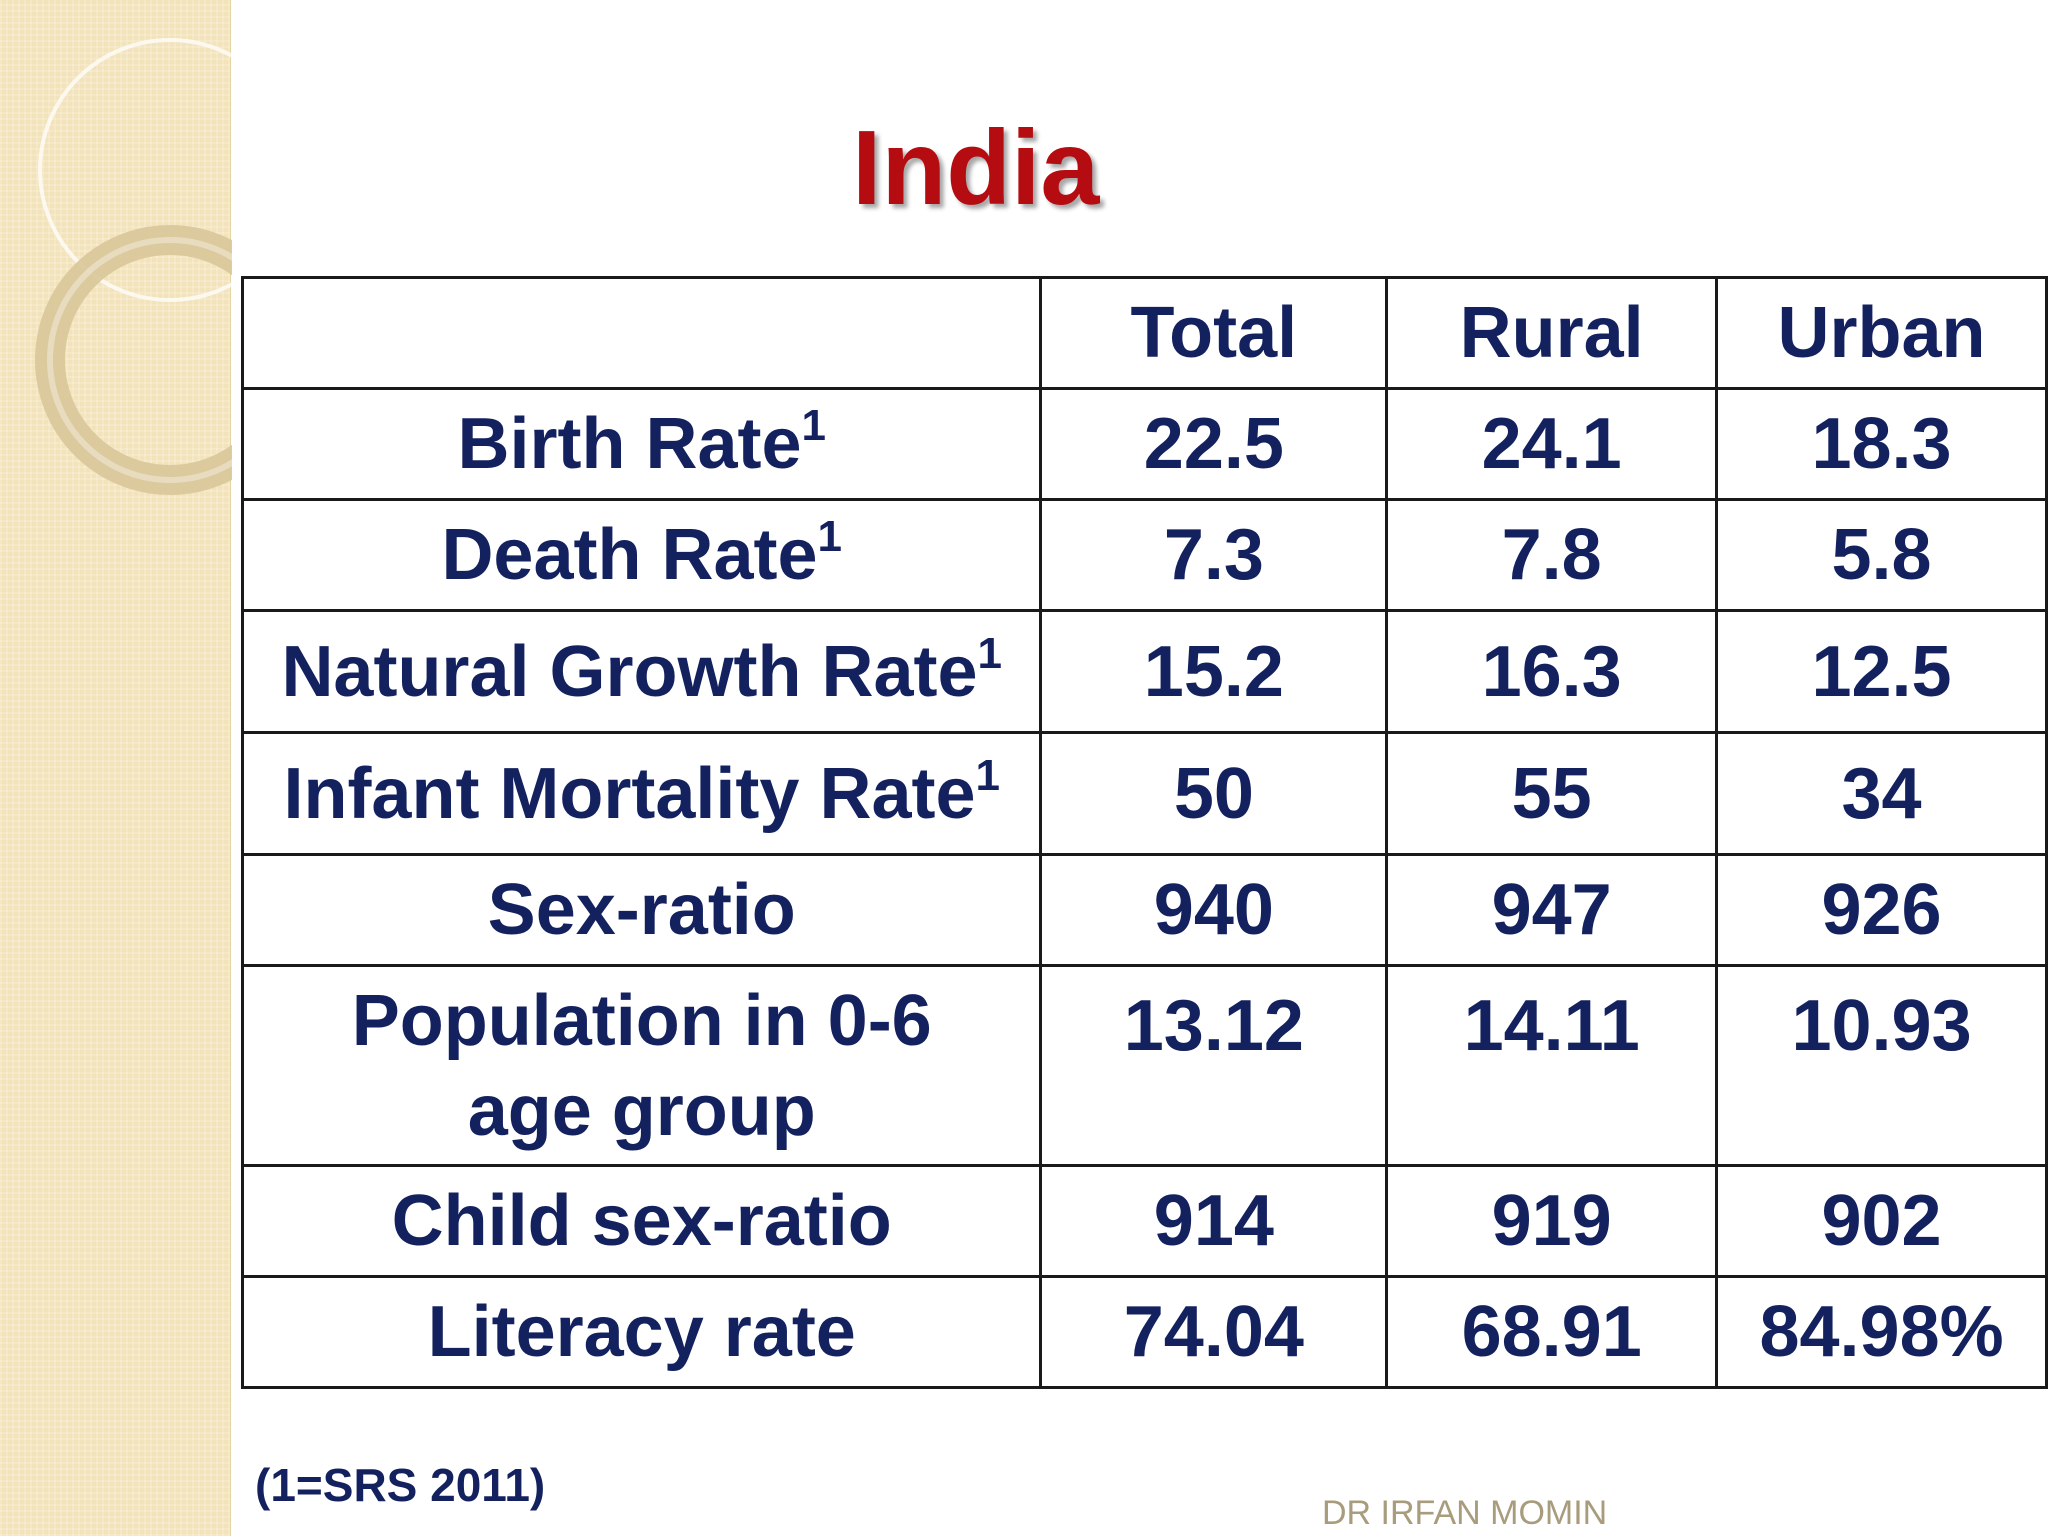  I want to click on row-label: Literacy rate, so click(641, 1332).